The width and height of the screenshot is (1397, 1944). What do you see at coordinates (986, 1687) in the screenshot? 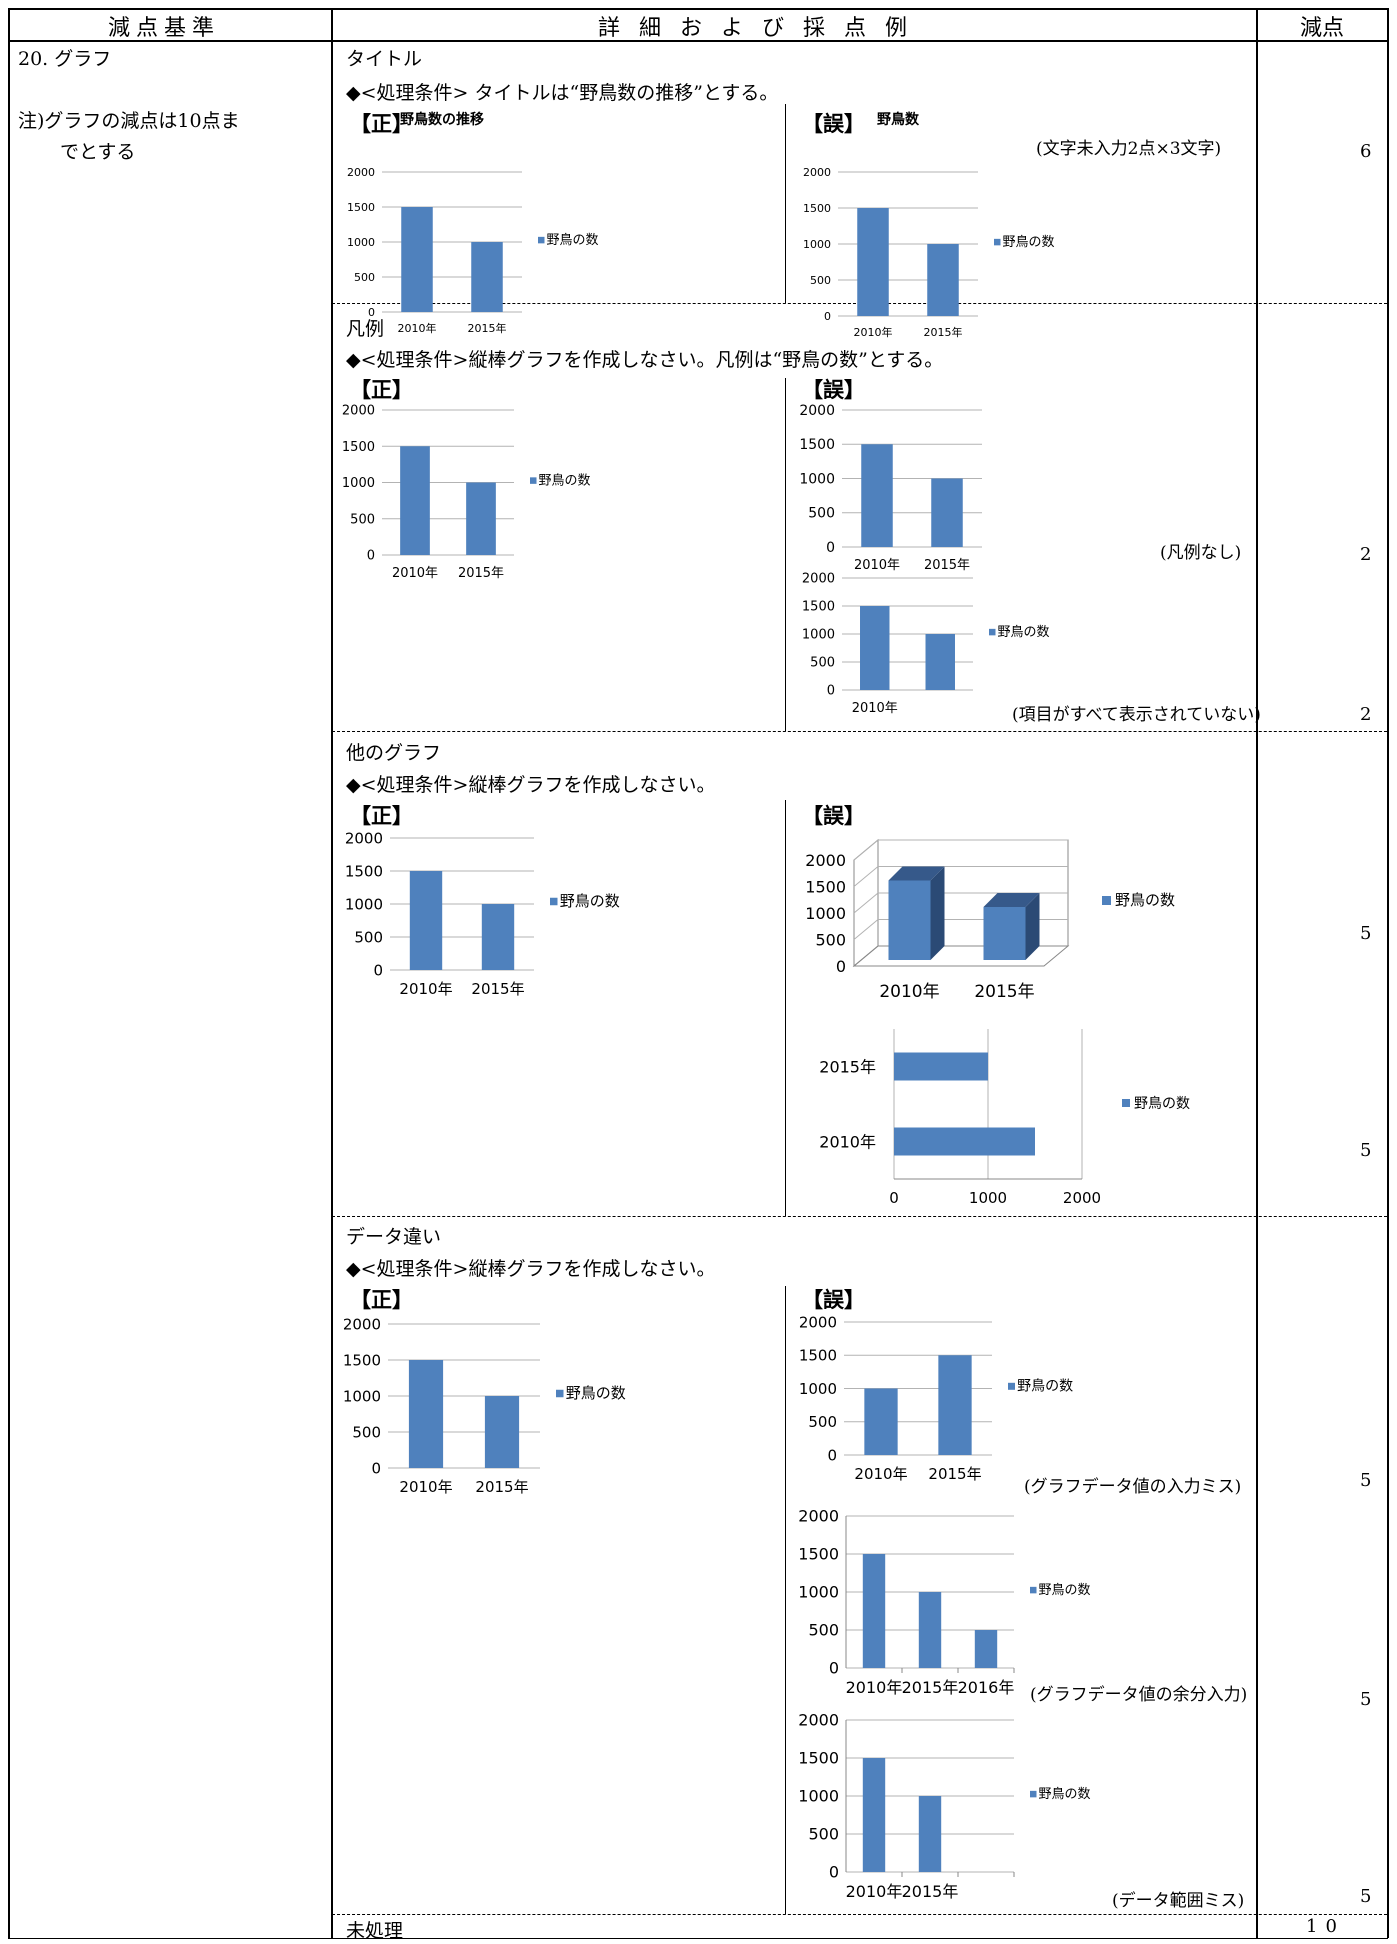
I see `x-category-label: 2016年` at bounding box center [986, 1687].